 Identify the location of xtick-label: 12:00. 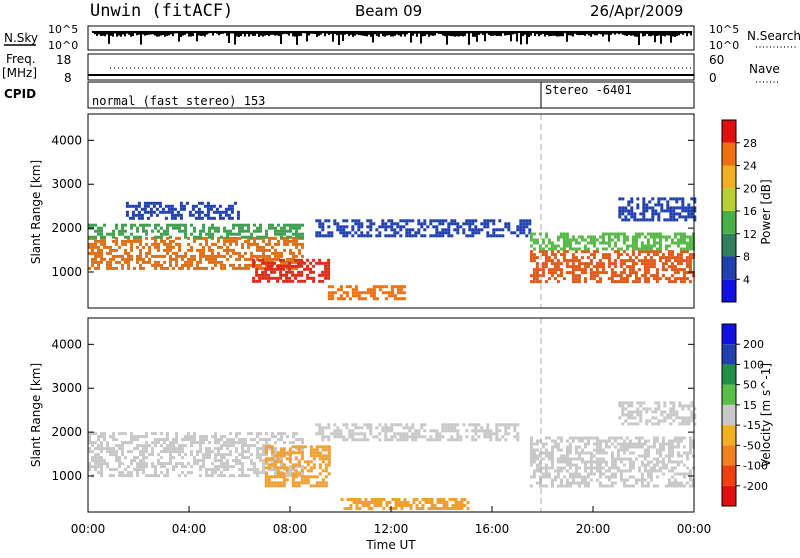
(391, 529).